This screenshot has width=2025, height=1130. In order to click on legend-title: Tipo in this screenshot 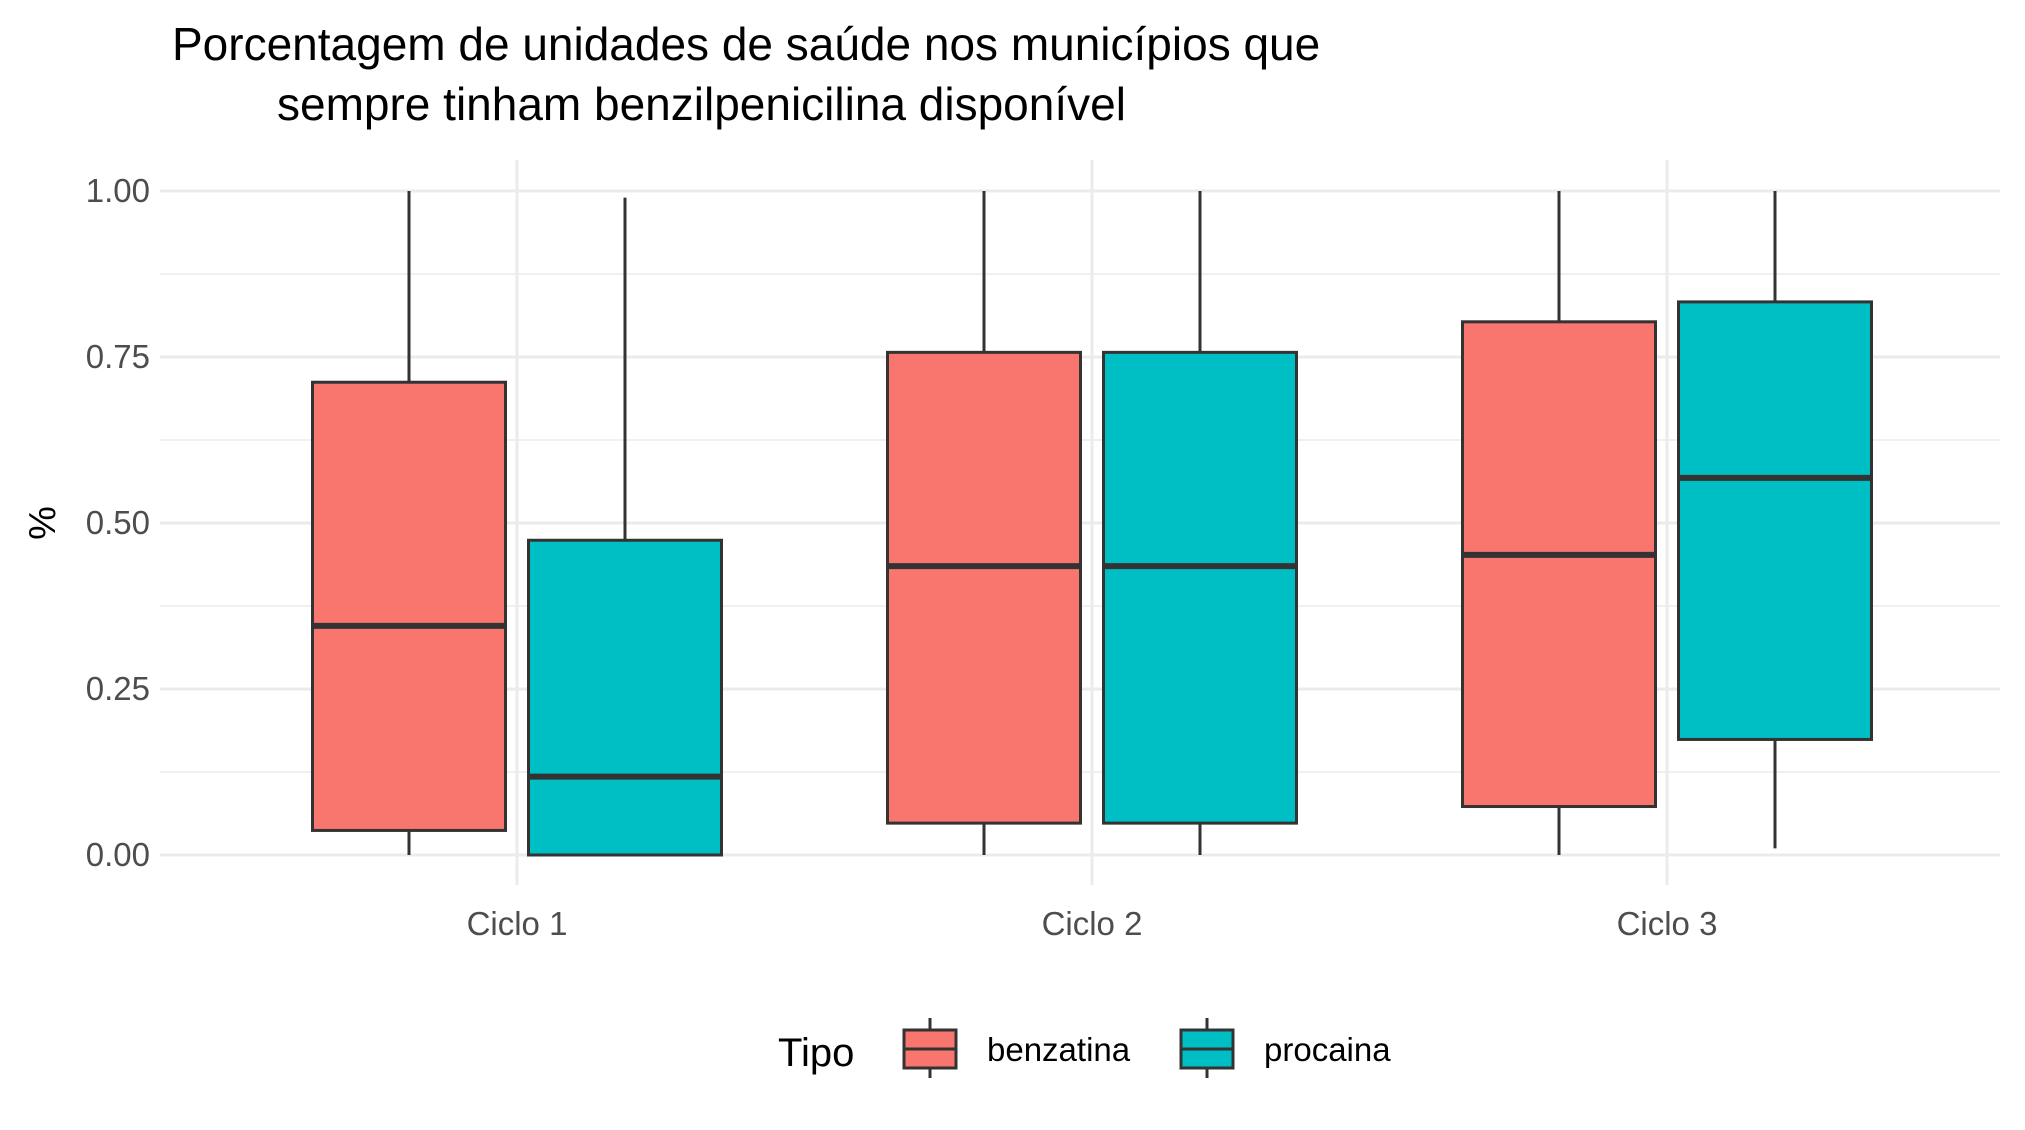, I will do `click(816, 1053)`.